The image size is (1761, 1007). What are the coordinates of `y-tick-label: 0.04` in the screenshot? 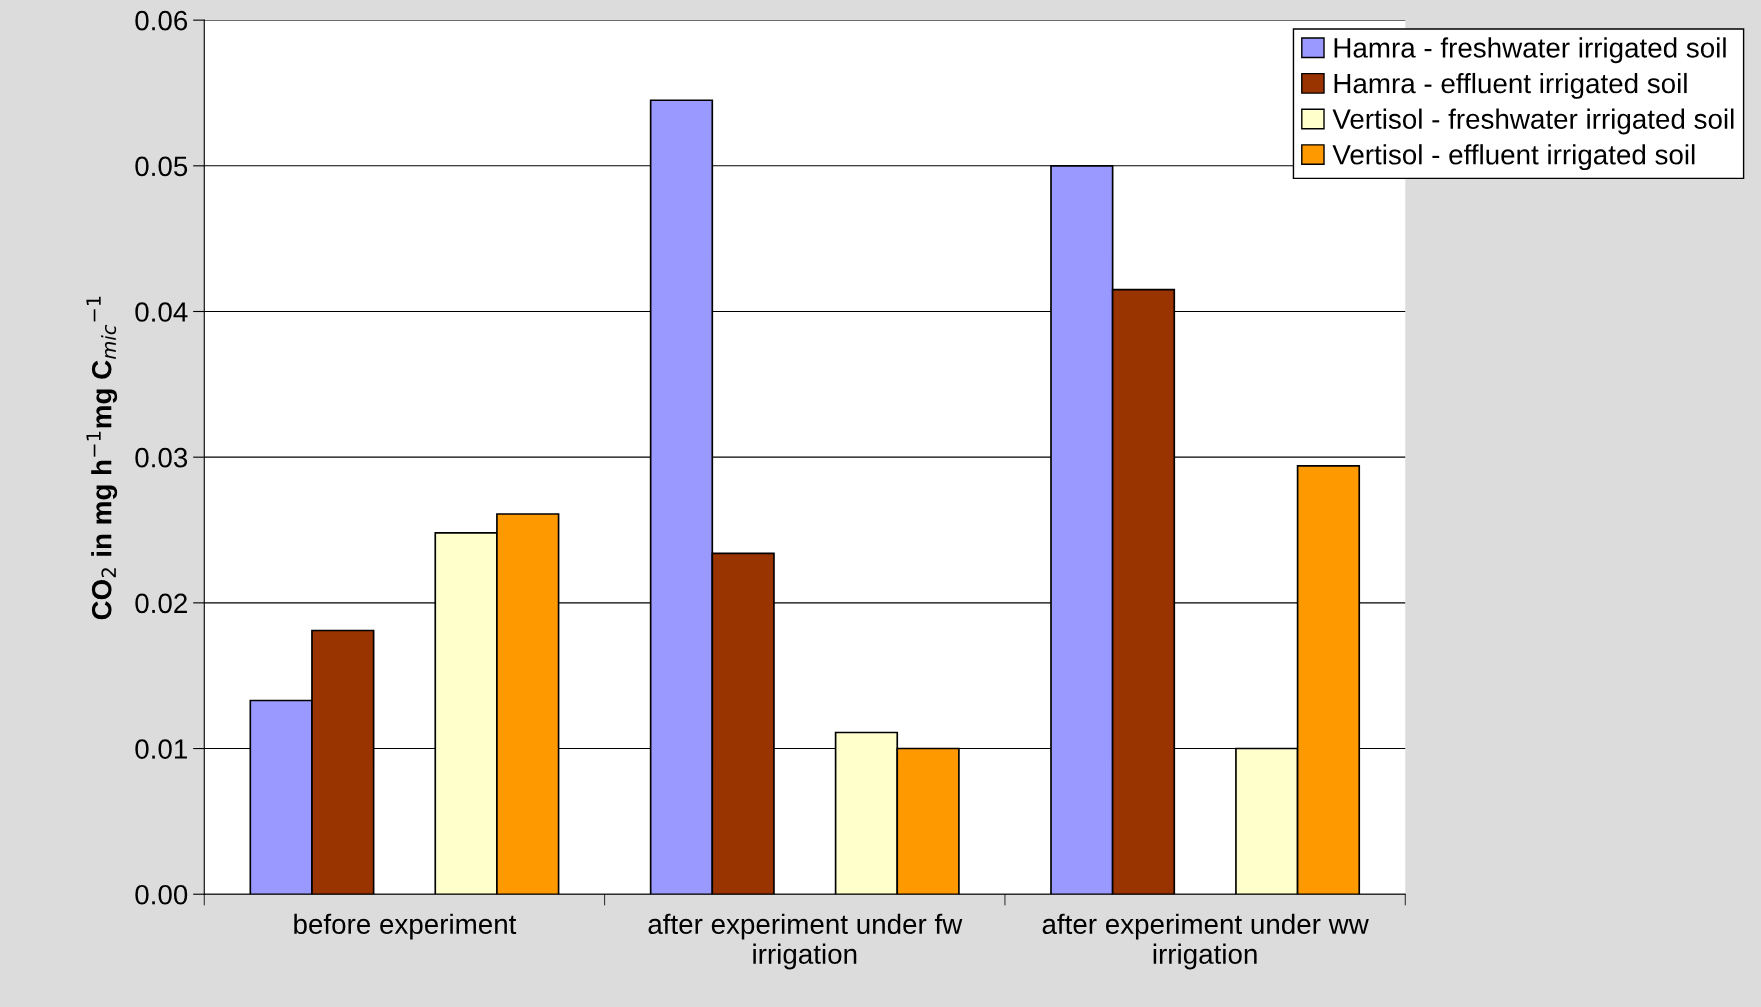 It's located at (161, 312).